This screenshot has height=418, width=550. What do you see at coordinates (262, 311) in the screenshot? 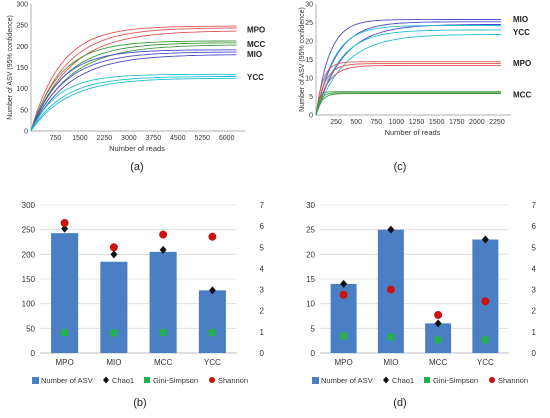
I see `y2-tick-label: 2` at bounding box center [262, 311].